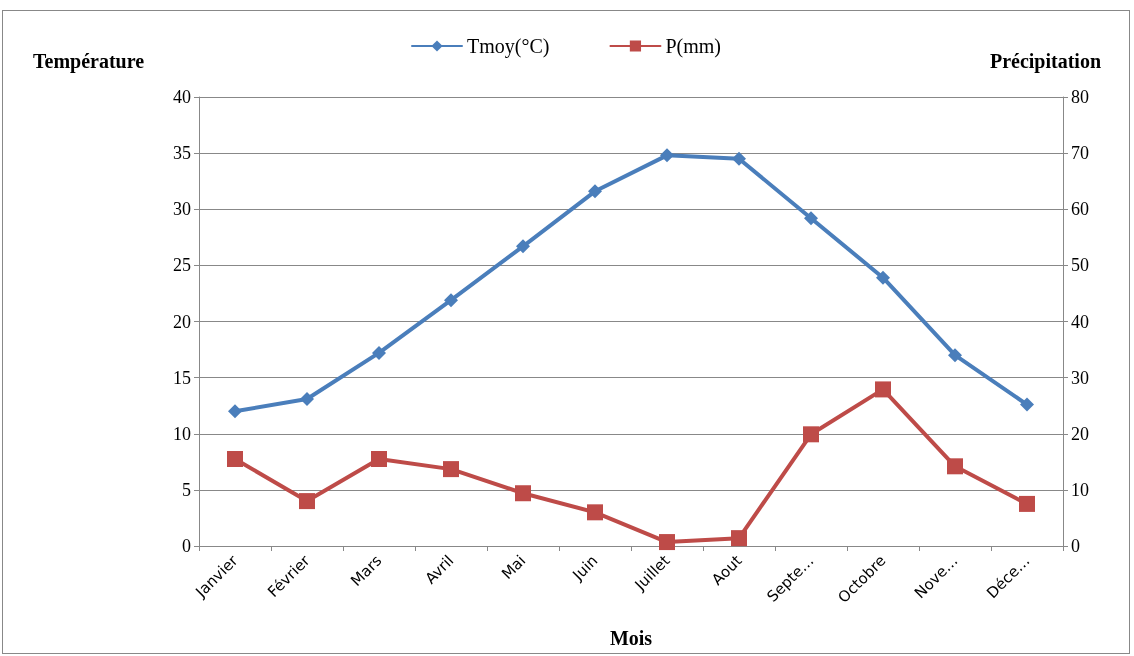 The image size is (1134, 656). I want to click on legend-label: Tmoy(°C), so click(508, 46).